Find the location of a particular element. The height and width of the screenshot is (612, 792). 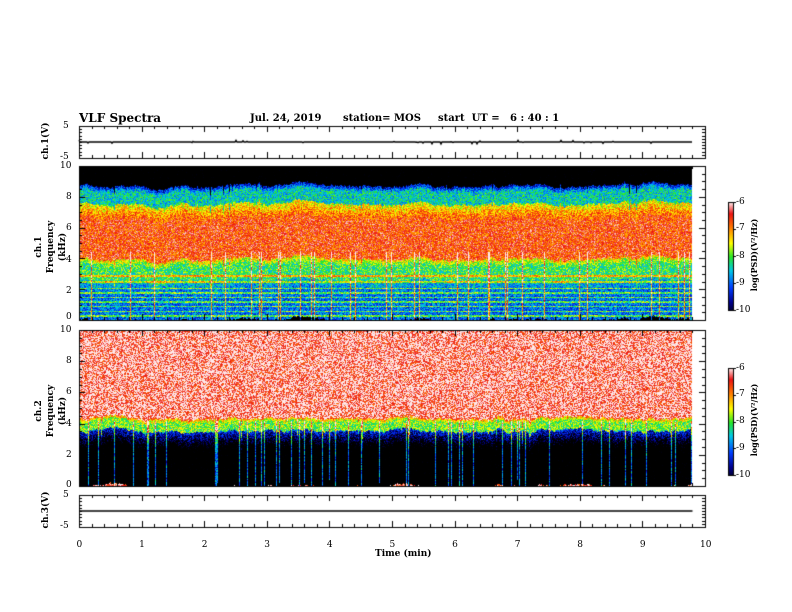

x-tick-label: 9 is located at coordinates (642, 545).